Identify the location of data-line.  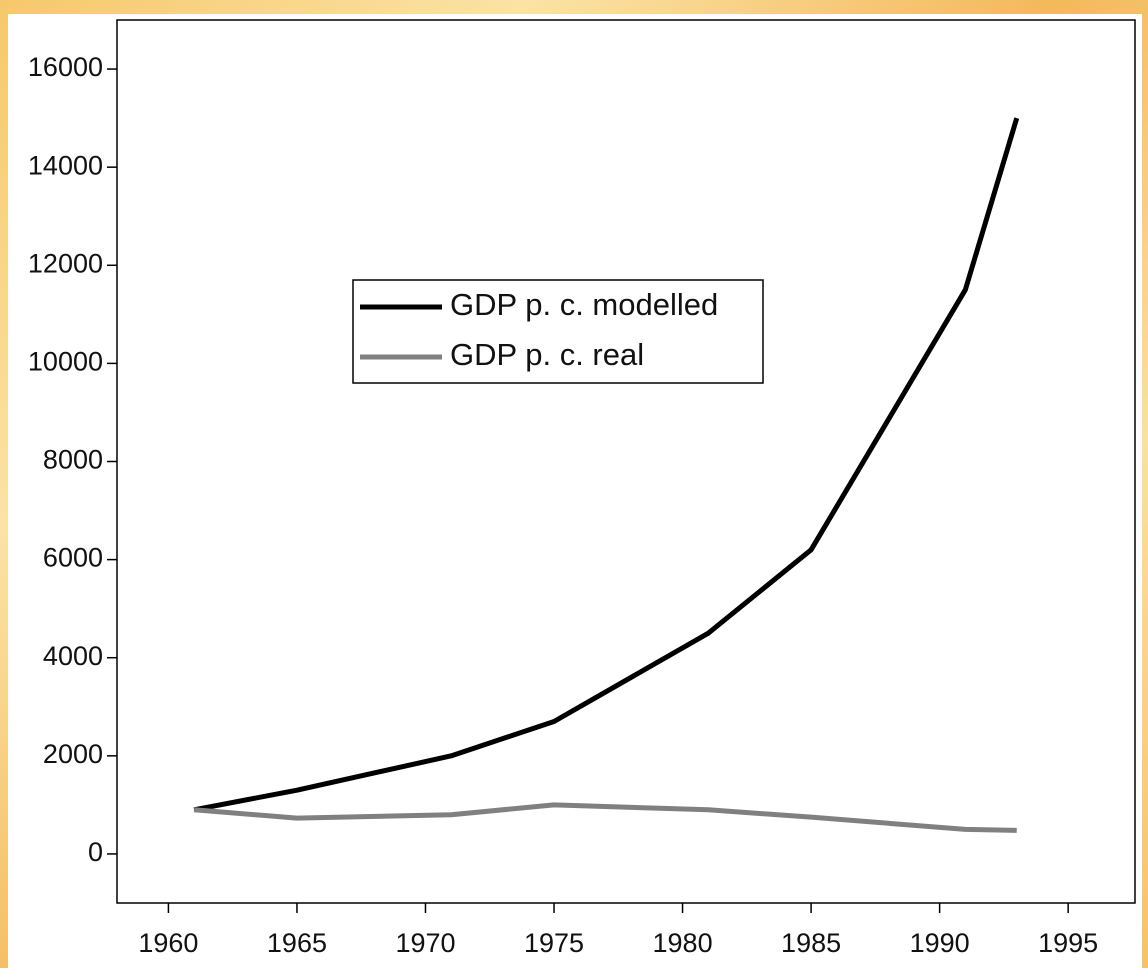
(605, 817).